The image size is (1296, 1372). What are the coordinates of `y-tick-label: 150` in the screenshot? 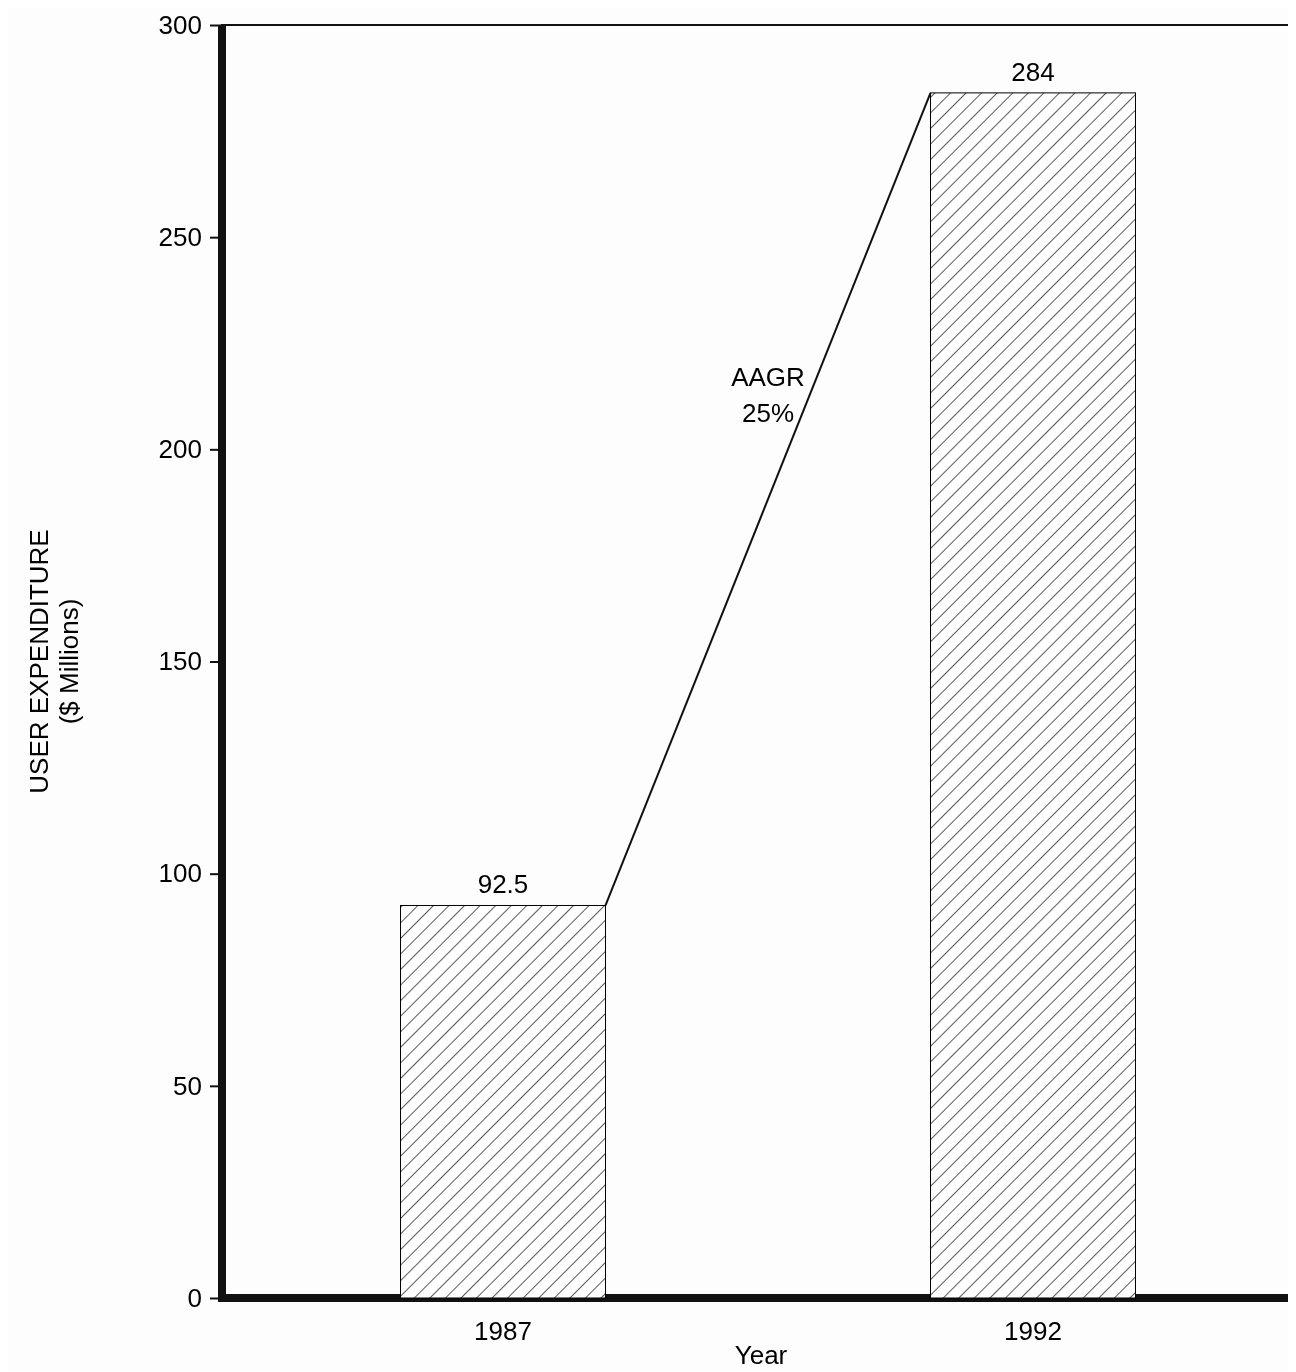 It's located at (180, 661).